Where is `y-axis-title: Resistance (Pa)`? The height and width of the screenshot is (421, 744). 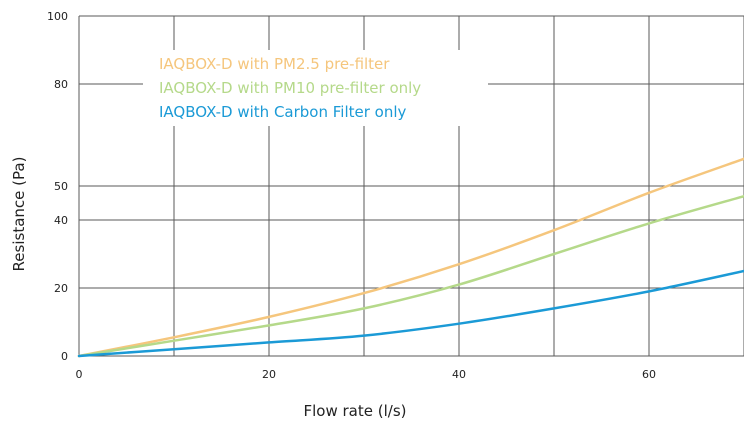 y-axis-title: Resistance (Pa) is located at coordinates (19, 214).